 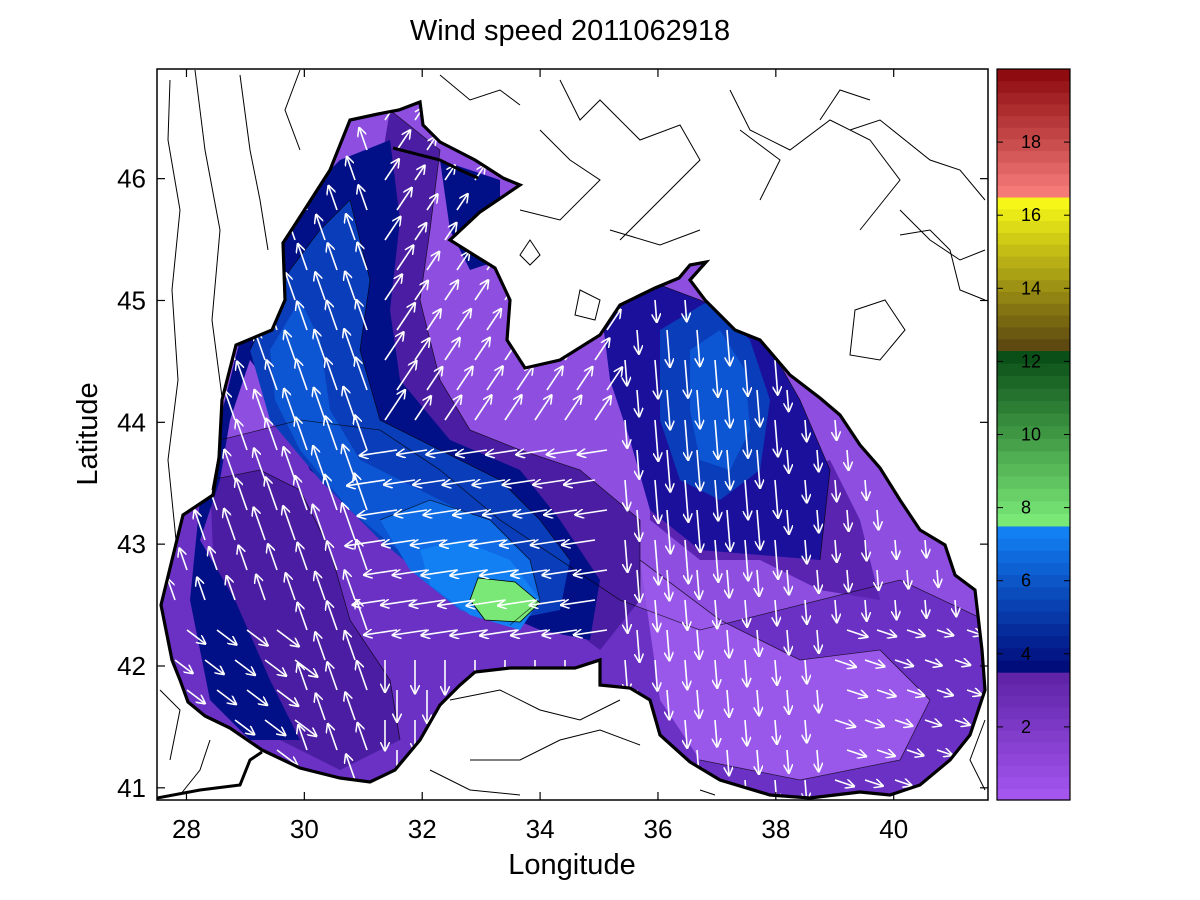 What do you see at coordinates (131, 788) in the screenshot?
I see `y-tick-label: 41` at bounding box center [131, 788].